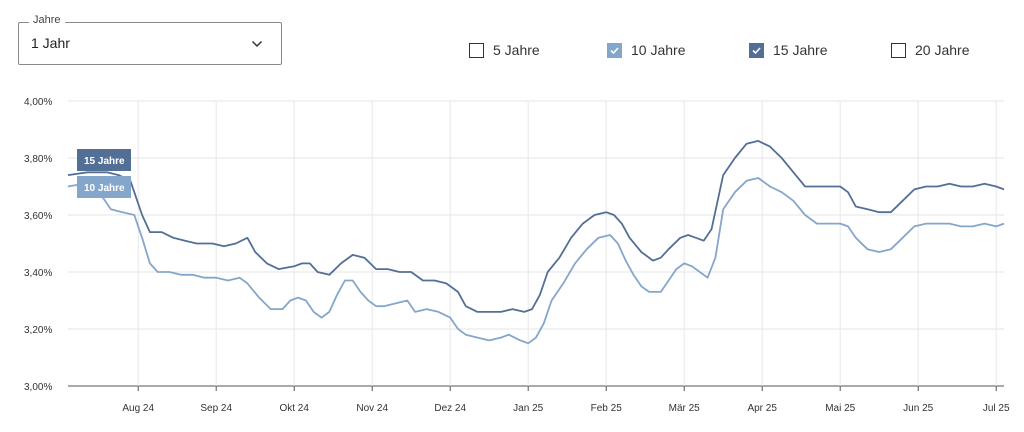 This screenshot has height=432, width=1024. I want to click on checkbox-10-jahre: 10 Jahre, so click(646, 50).